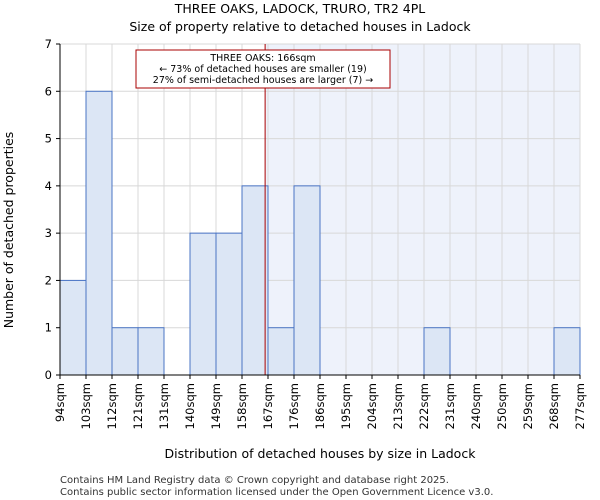 This screenshot has height=500, width=600. Describe the element at coordinates (99, 233) in the screenshot. I see `bar-103sqm` at that location.